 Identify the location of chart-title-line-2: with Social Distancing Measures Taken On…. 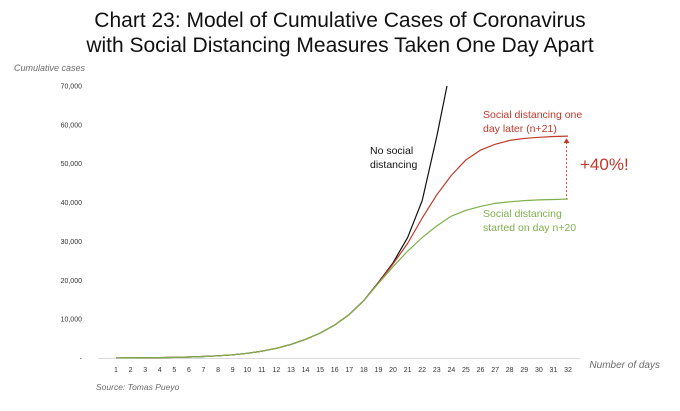
(339, 45).